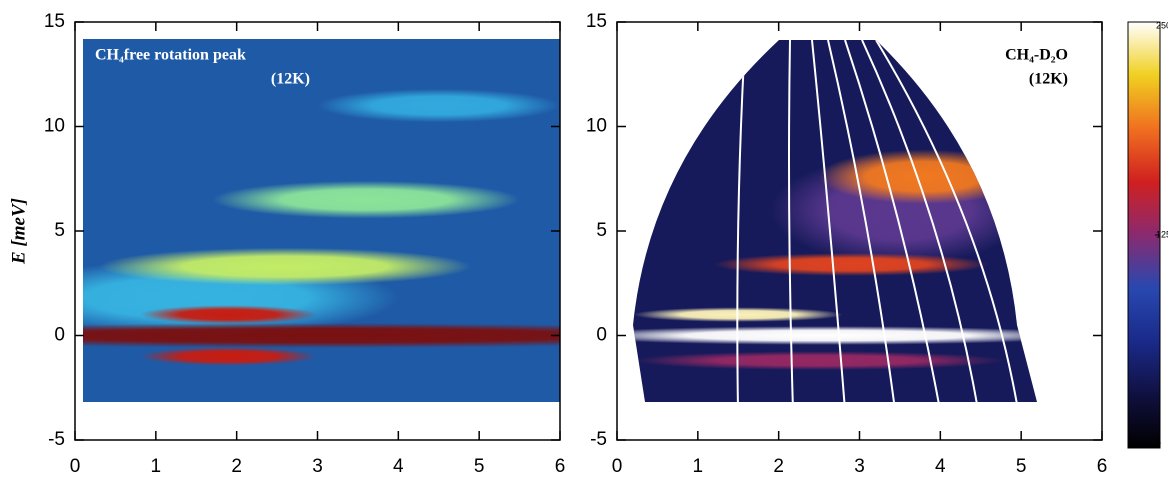 Image resolution: width=1168 pixels, height=479 pixels. What do you see at coordinates (1036, 55) in the screenshot?
I see `annotation: CH₄-D₂O` at bounding box center [1036, 55].